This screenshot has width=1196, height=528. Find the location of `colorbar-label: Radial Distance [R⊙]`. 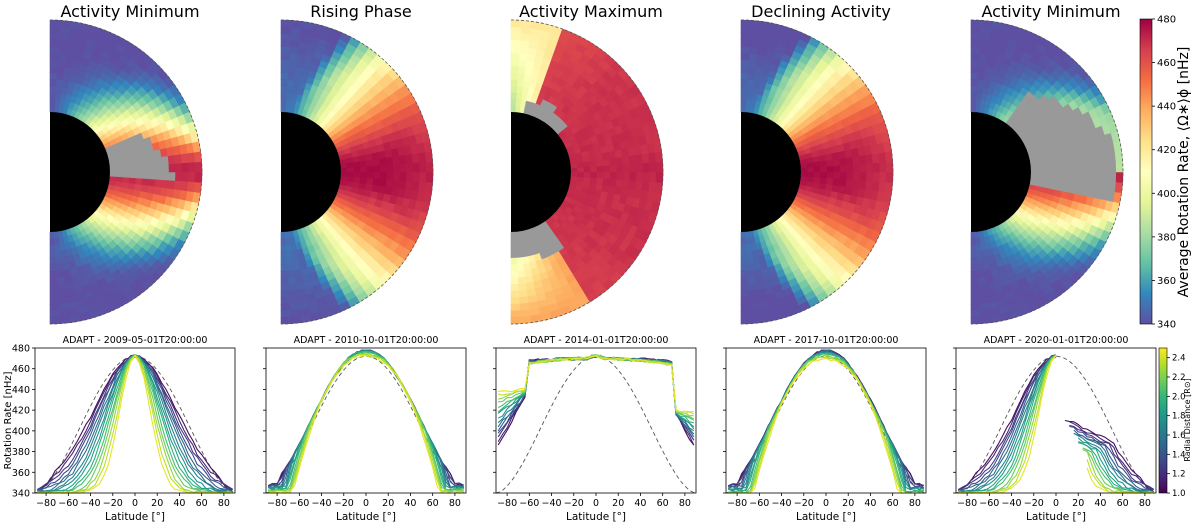

colorbar-label: Radial Distance [R⊙] is located at coordinates (1187, 419).